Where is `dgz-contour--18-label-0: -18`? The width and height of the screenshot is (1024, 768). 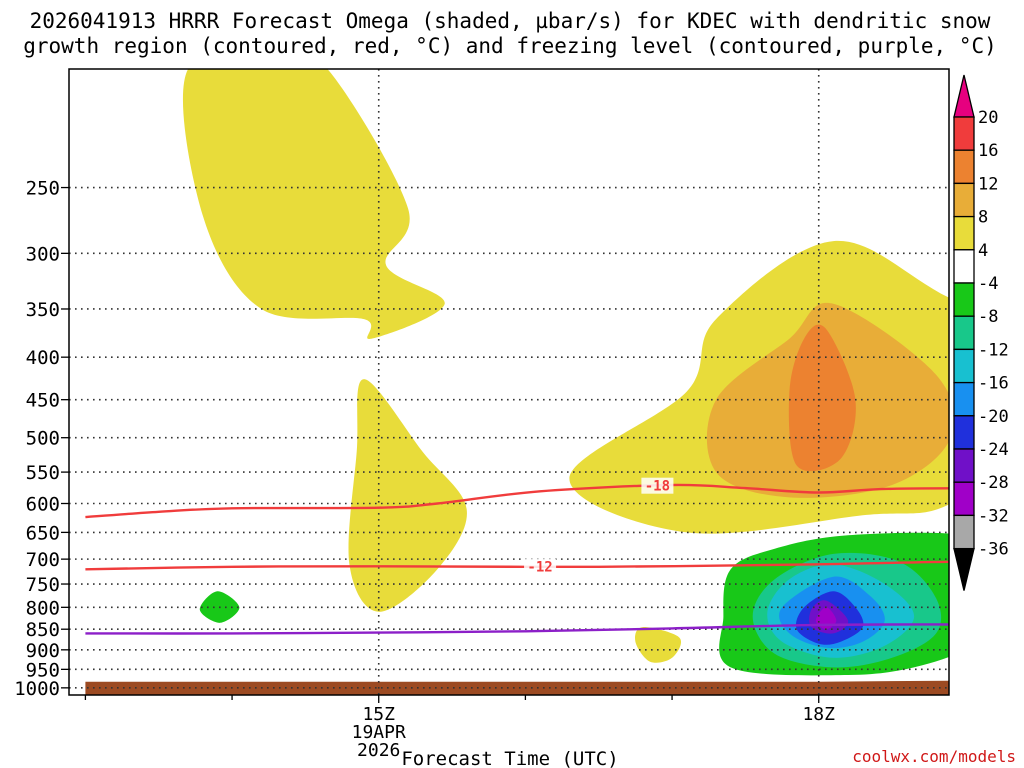 dgz-contour--18-label-0: -18 is located at coordinates (657, 487).